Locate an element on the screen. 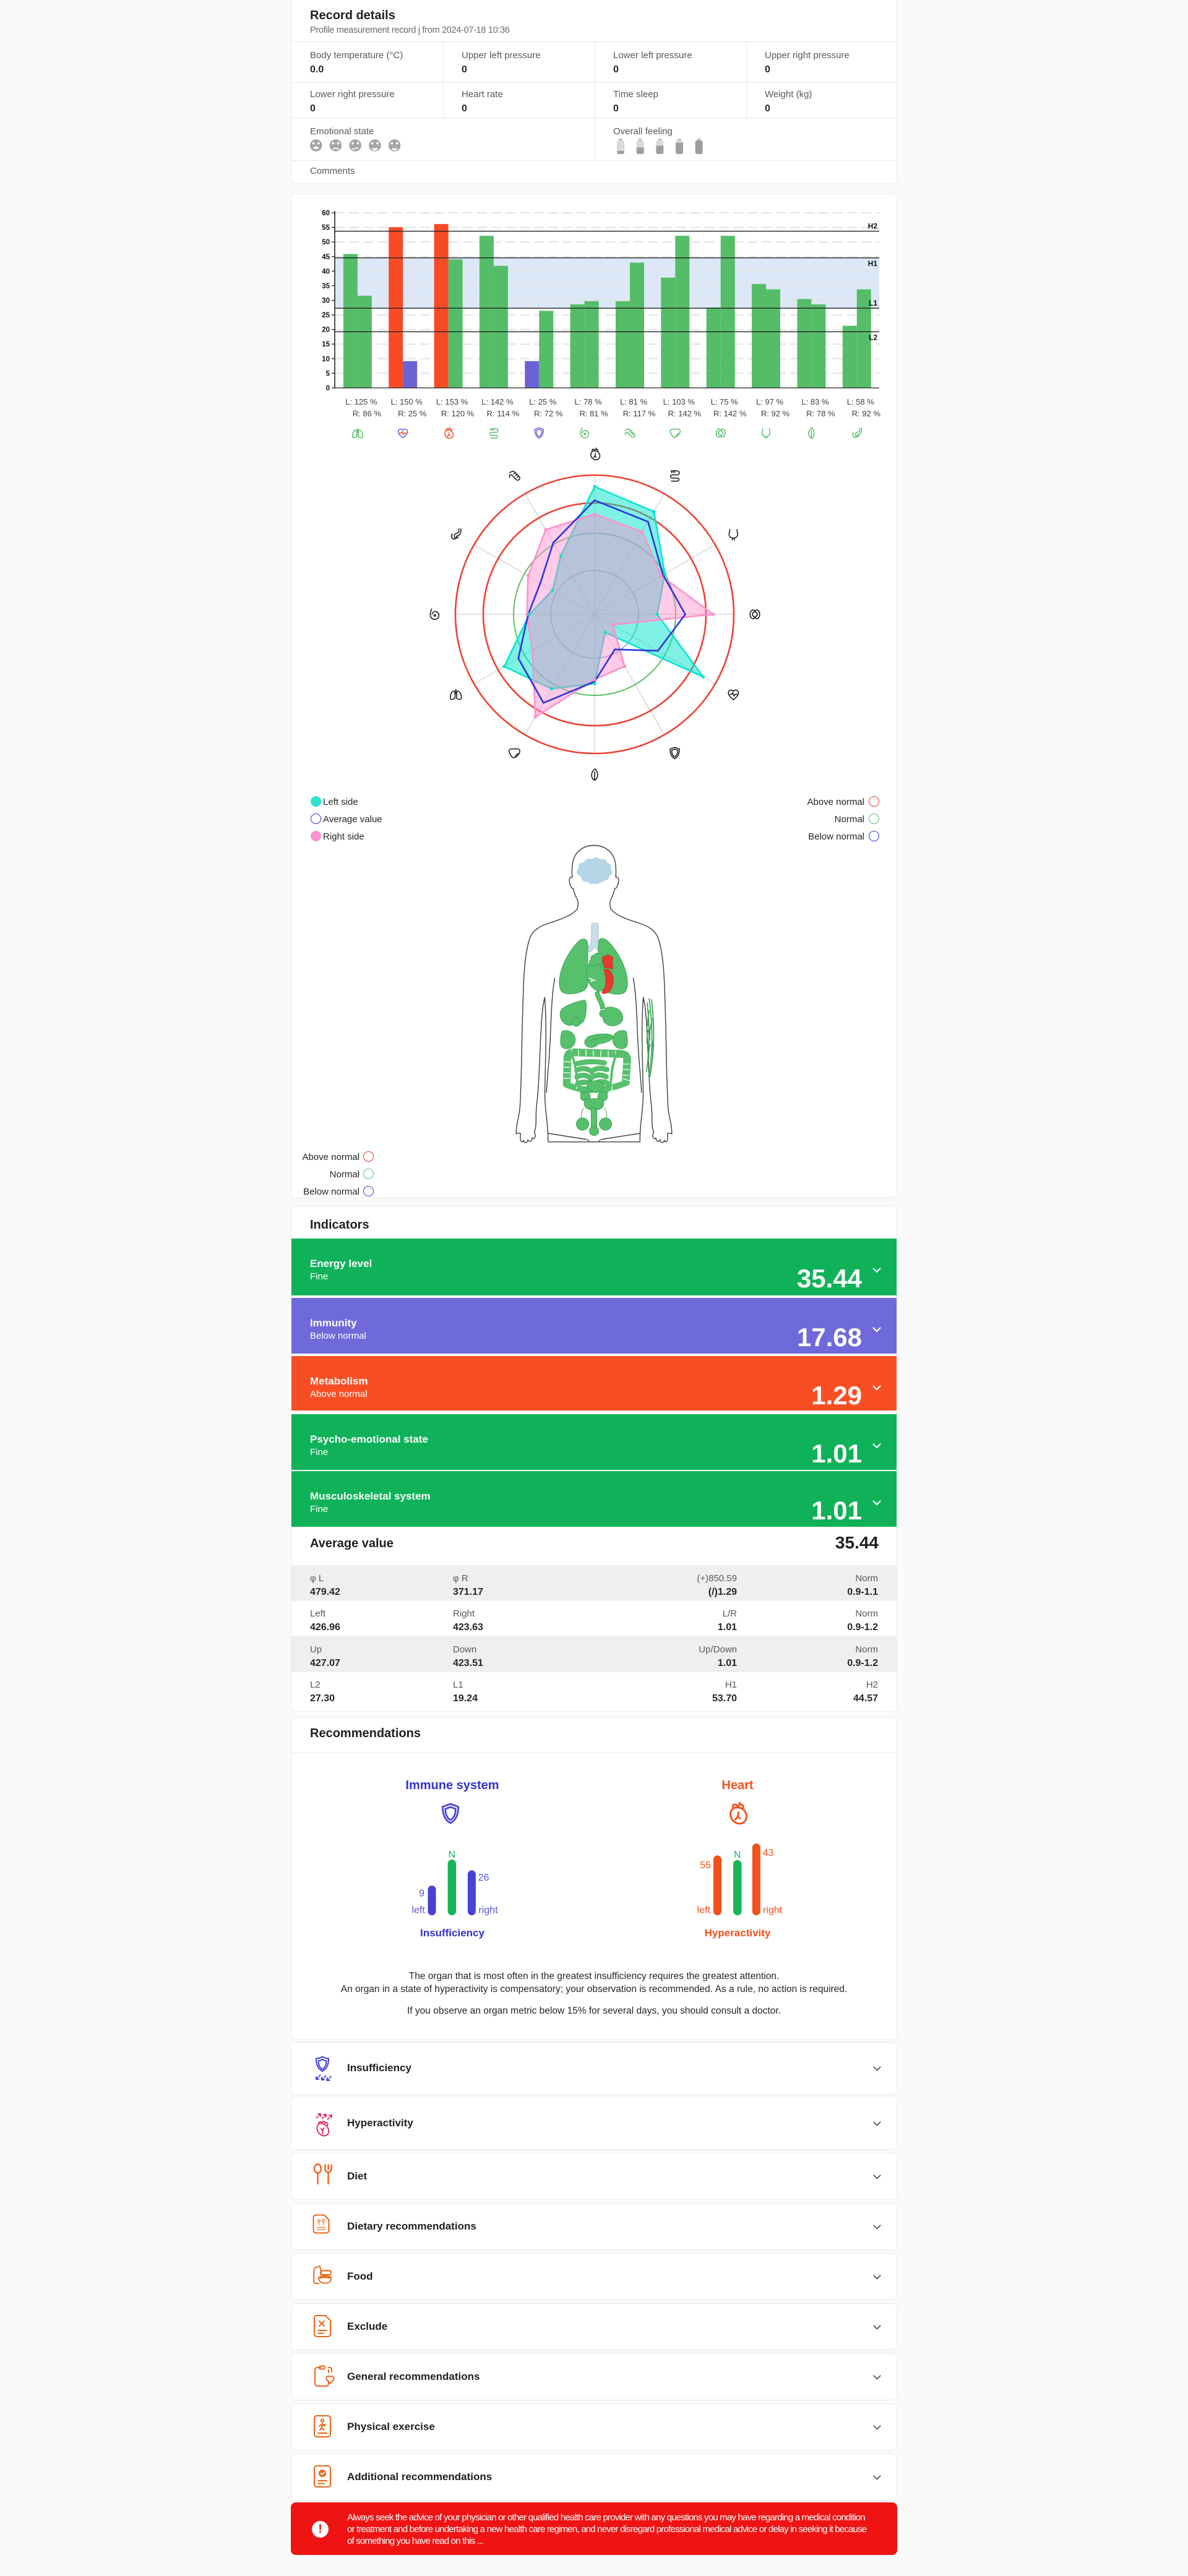 The height and width of the screenshot is (2576, 1188). svg-text: R: 120 % is located at coordinates (458, 413).